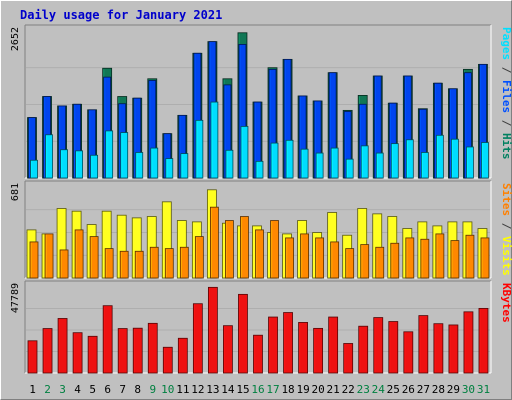 This screenshot has width=512, height=400. I want to click on x-tick-label-day-11: 11, so click(182, 389).